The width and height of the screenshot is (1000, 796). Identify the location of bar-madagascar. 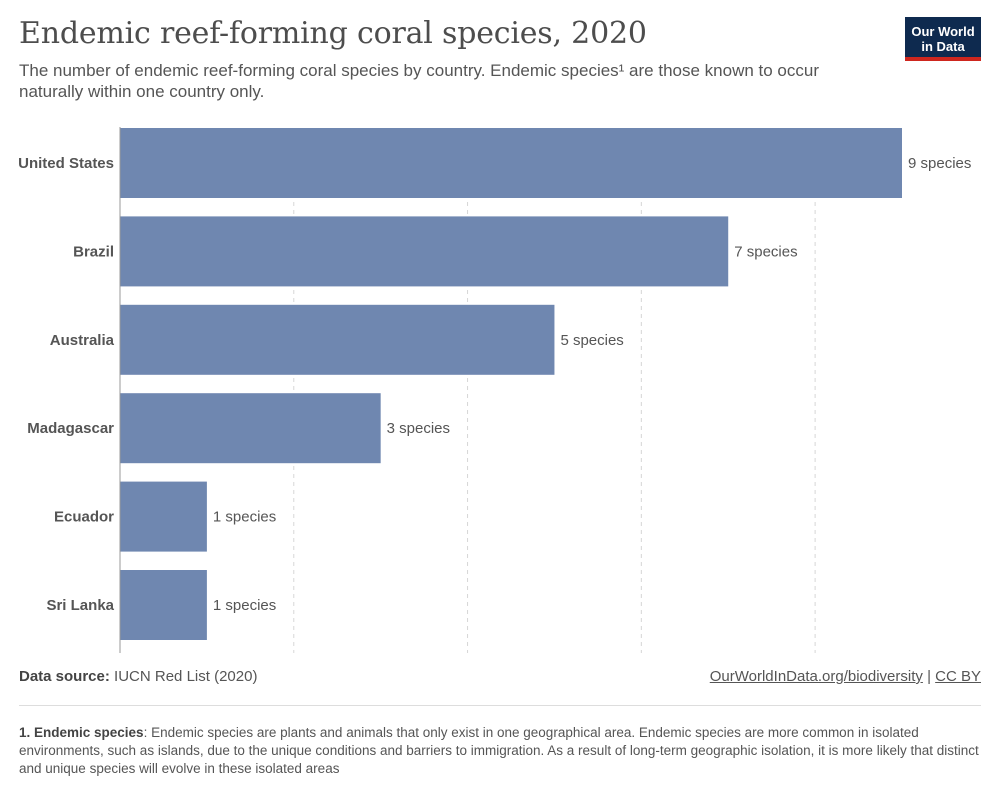
(250, 428).